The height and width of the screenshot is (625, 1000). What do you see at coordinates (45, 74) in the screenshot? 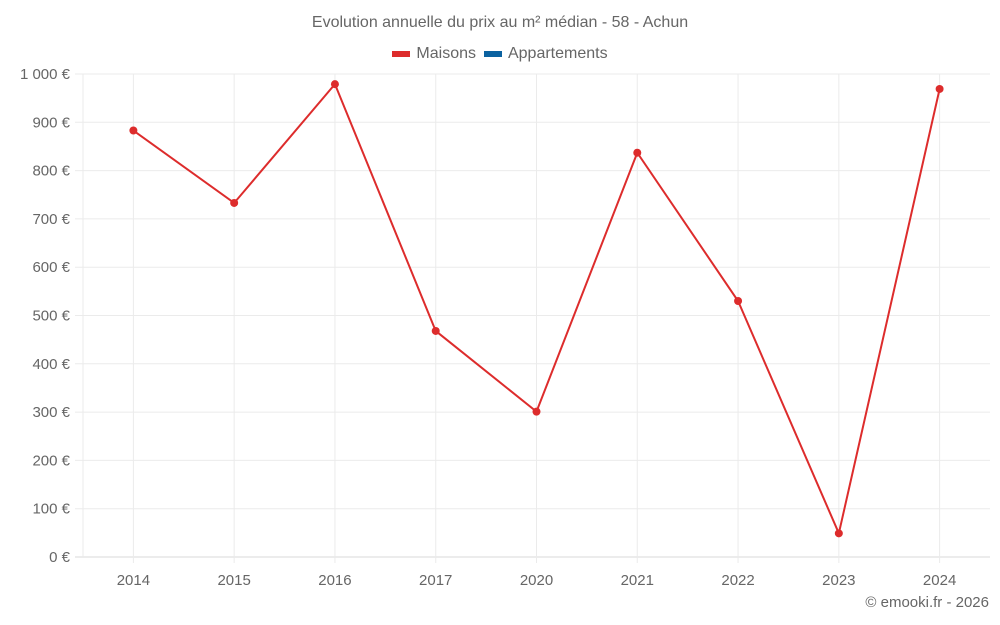
I see `y-tick-label: 1 000 €` at bounding box center [45, 74].